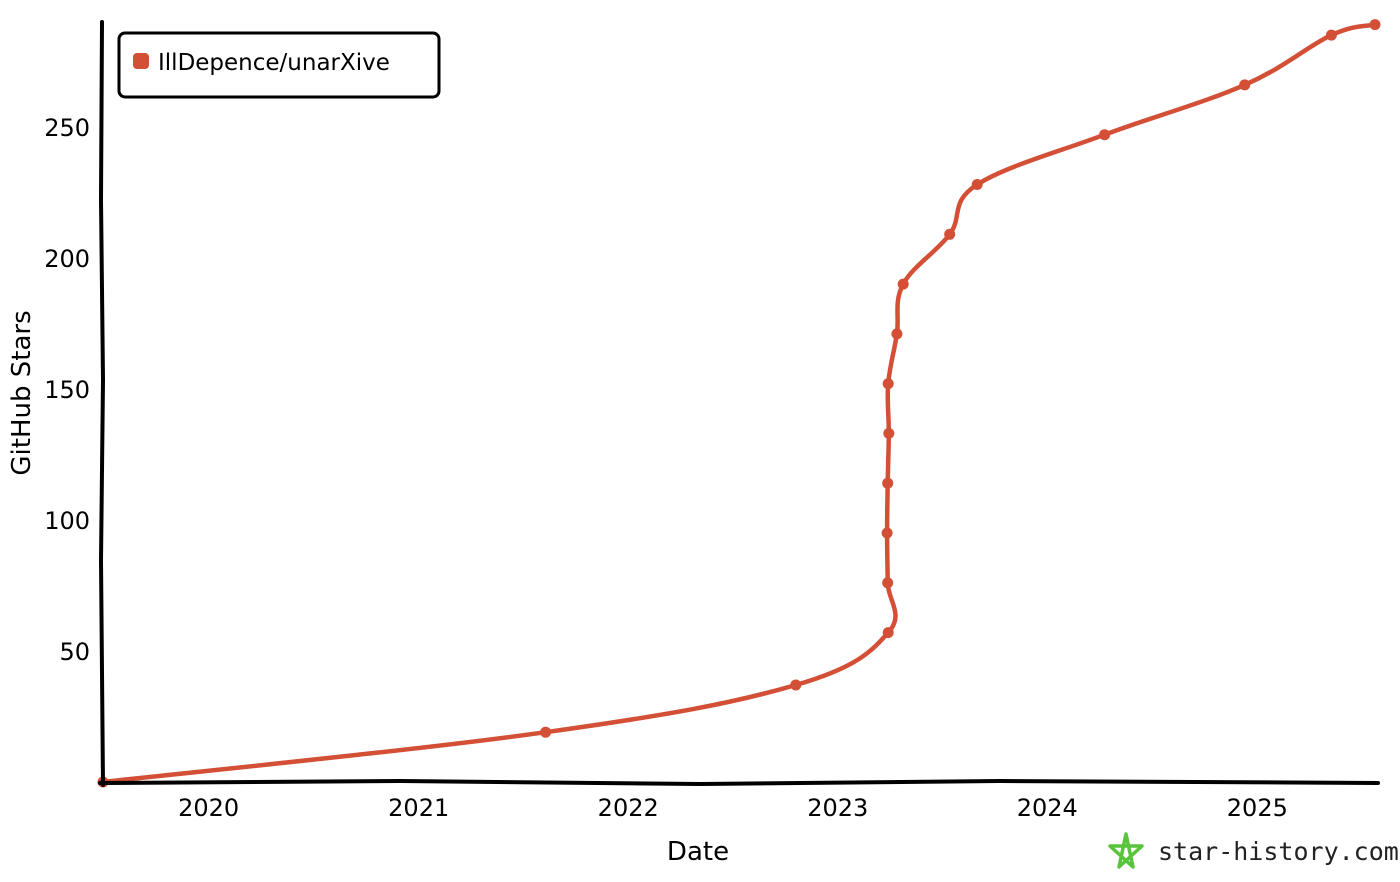  I want to click on x-tick-label: 2021, so click(418, 808).